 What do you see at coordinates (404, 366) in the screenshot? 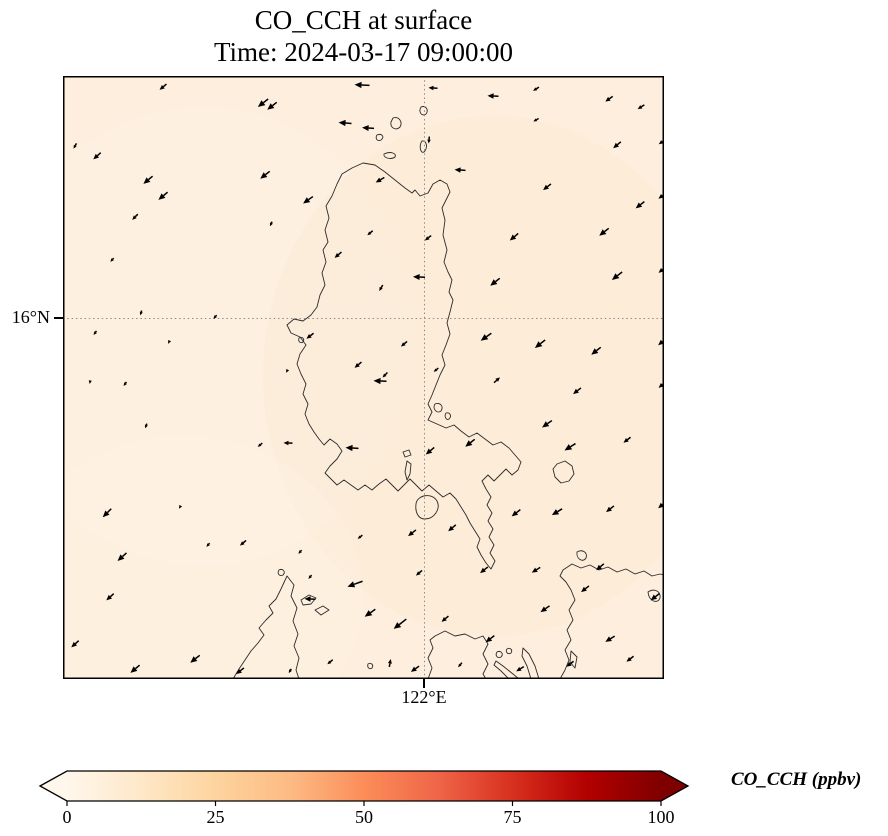
I see `coastline-luzon` at bounding box center [404, 366].